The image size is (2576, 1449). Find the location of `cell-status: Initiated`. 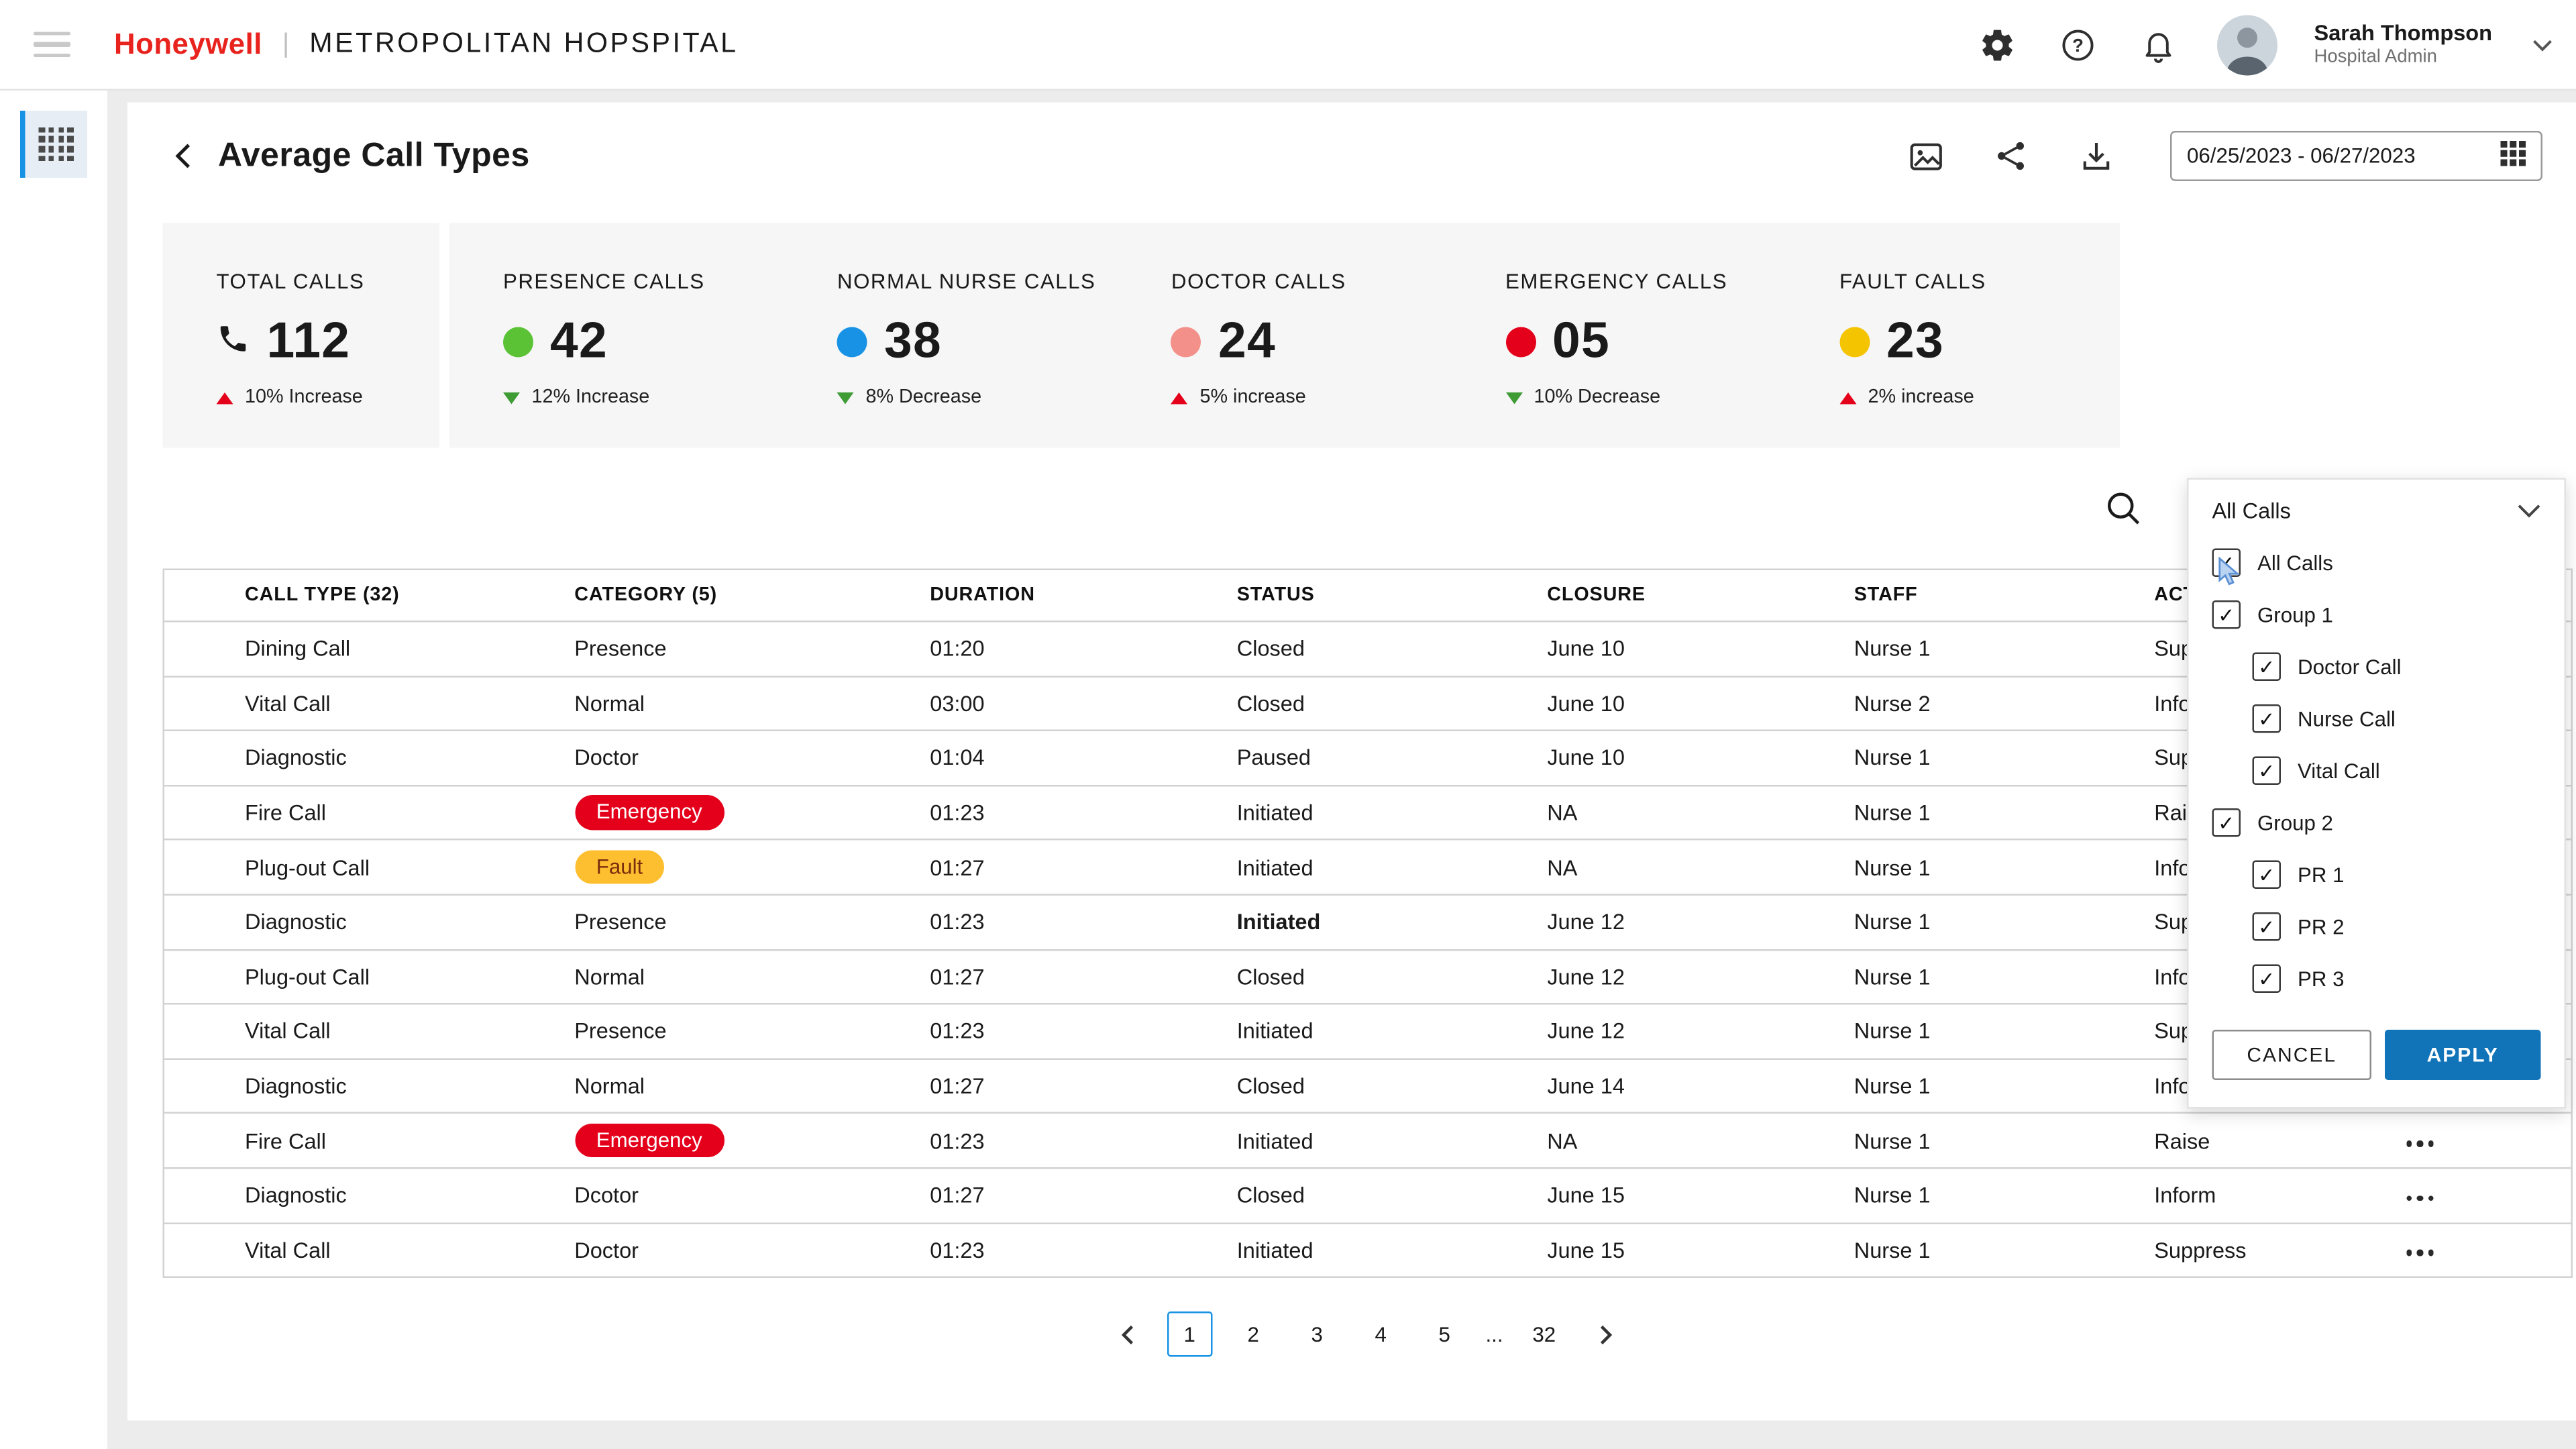

cell-status: Initiated is located at coordinates (1274, 1141).